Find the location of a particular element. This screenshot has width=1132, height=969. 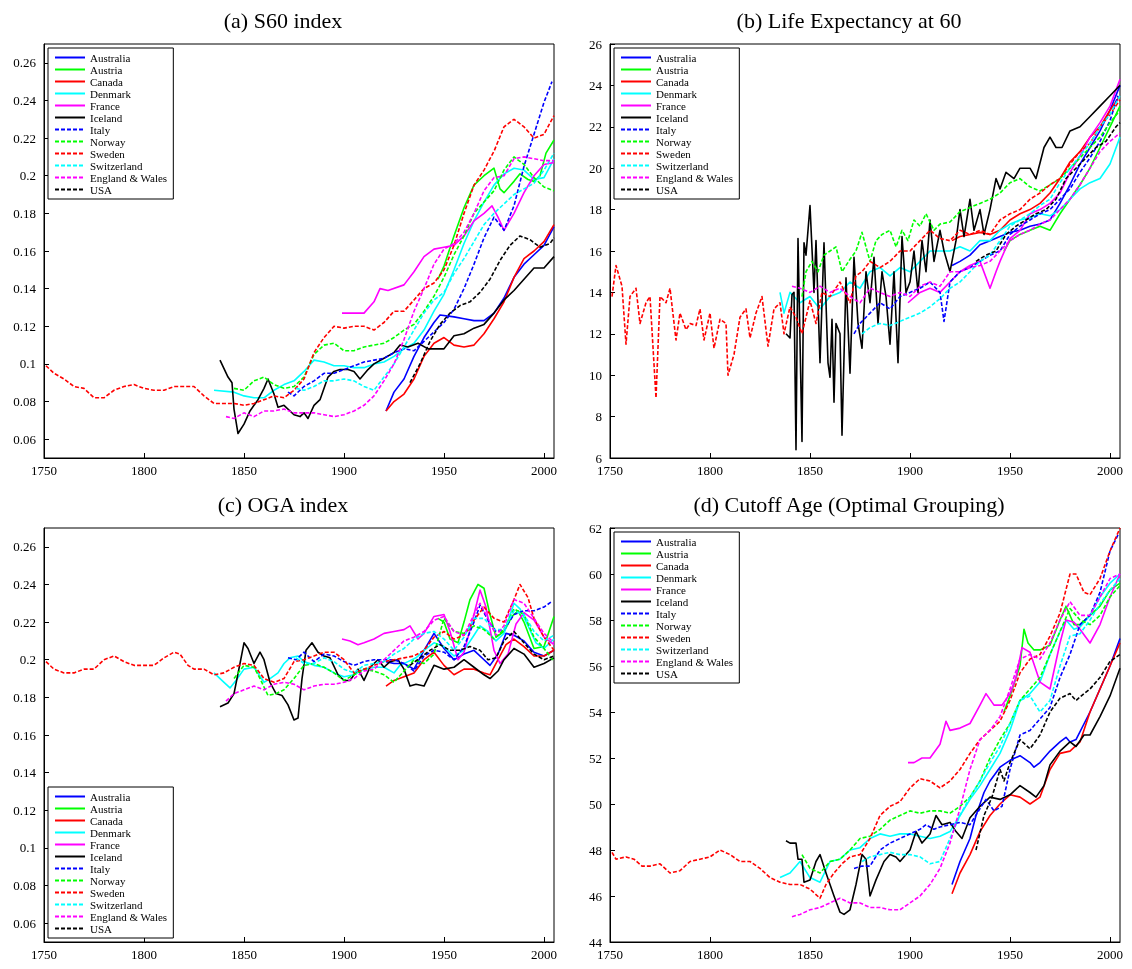

y-tick-label: 10 is located at coordinates (595, 375).